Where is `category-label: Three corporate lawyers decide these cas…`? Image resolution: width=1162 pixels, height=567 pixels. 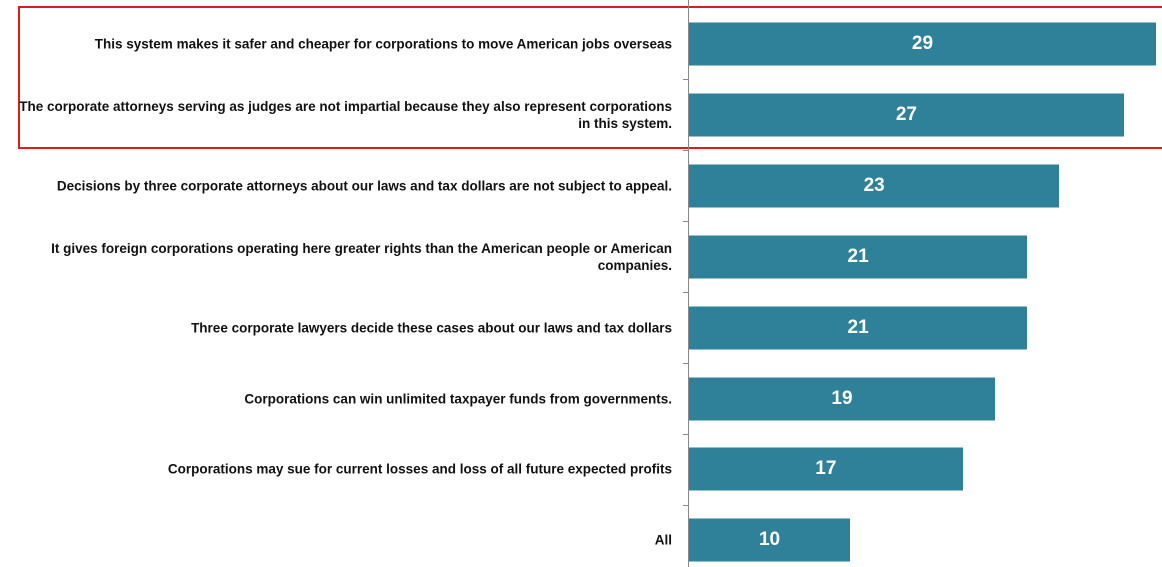
category-label: Three corporate lawyers decide these cas… is located at coordinates (431, 328).